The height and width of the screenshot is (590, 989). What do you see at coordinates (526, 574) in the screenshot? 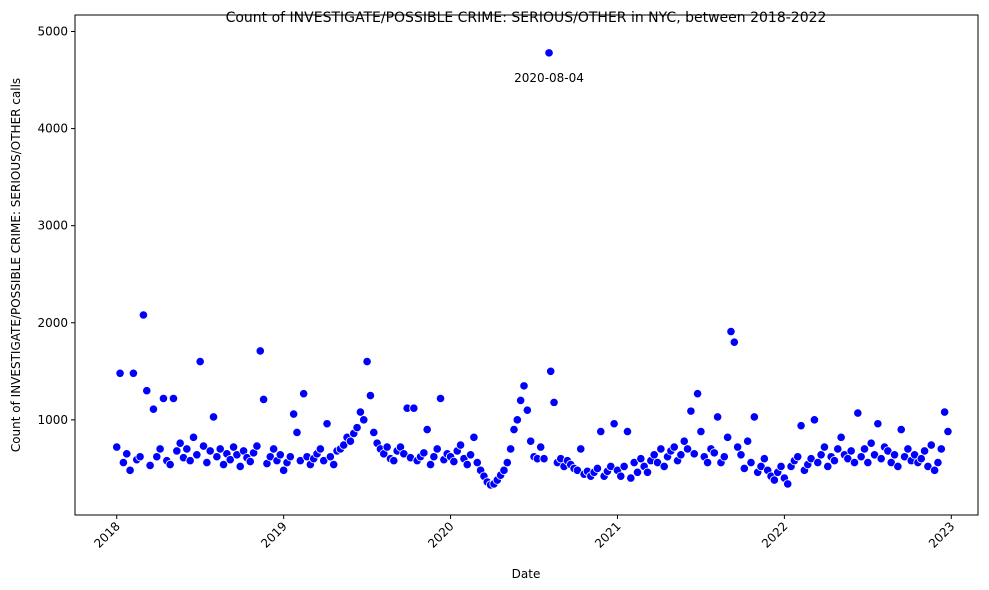
I see `x-axis-label: Date` at bounding box center [526, 574].